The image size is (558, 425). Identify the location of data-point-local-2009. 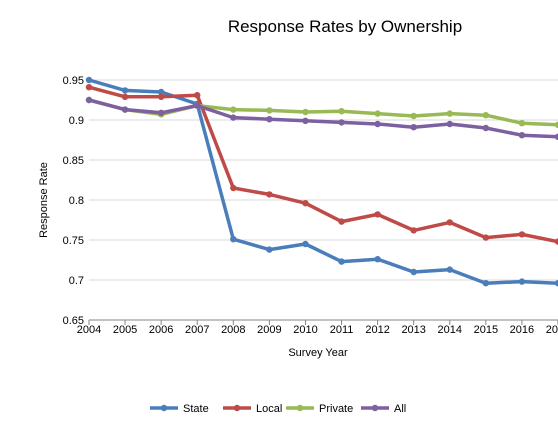
(269, 194).